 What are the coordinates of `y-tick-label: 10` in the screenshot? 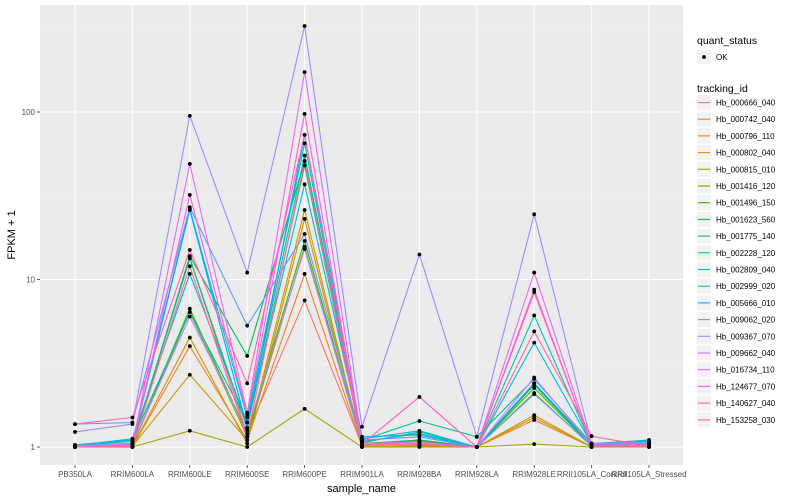 It's located at (30, 280).